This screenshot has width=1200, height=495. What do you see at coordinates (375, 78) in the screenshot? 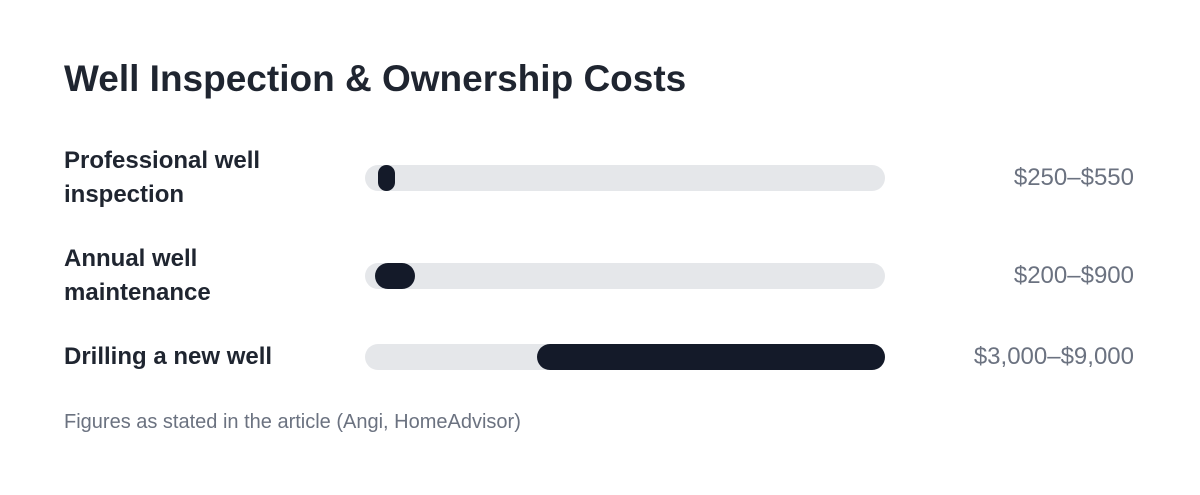
I see `chart-title: Well Inspection & Ownership Costs` at bounding box center [375, 78].